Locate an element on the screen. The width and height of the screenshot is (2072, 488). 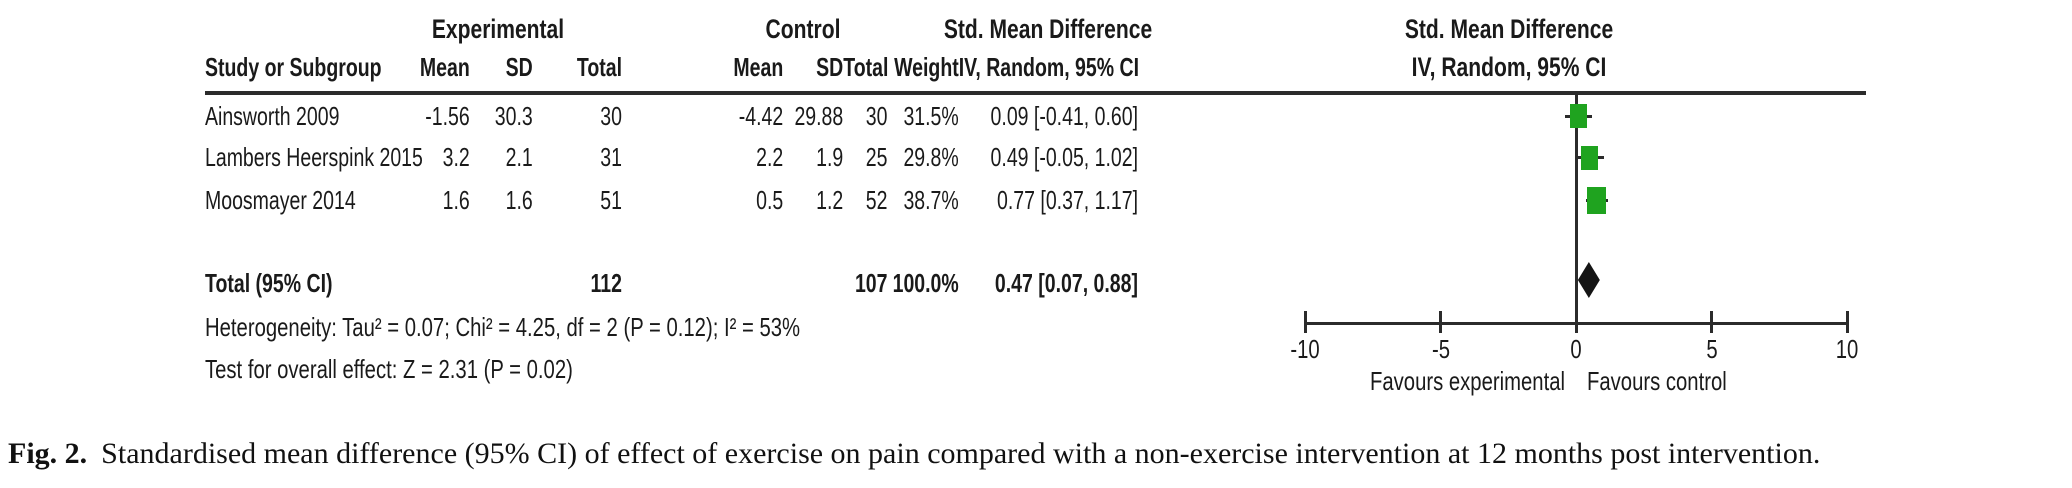
total-weight: 100.0% is located at coordinates (925, 283).